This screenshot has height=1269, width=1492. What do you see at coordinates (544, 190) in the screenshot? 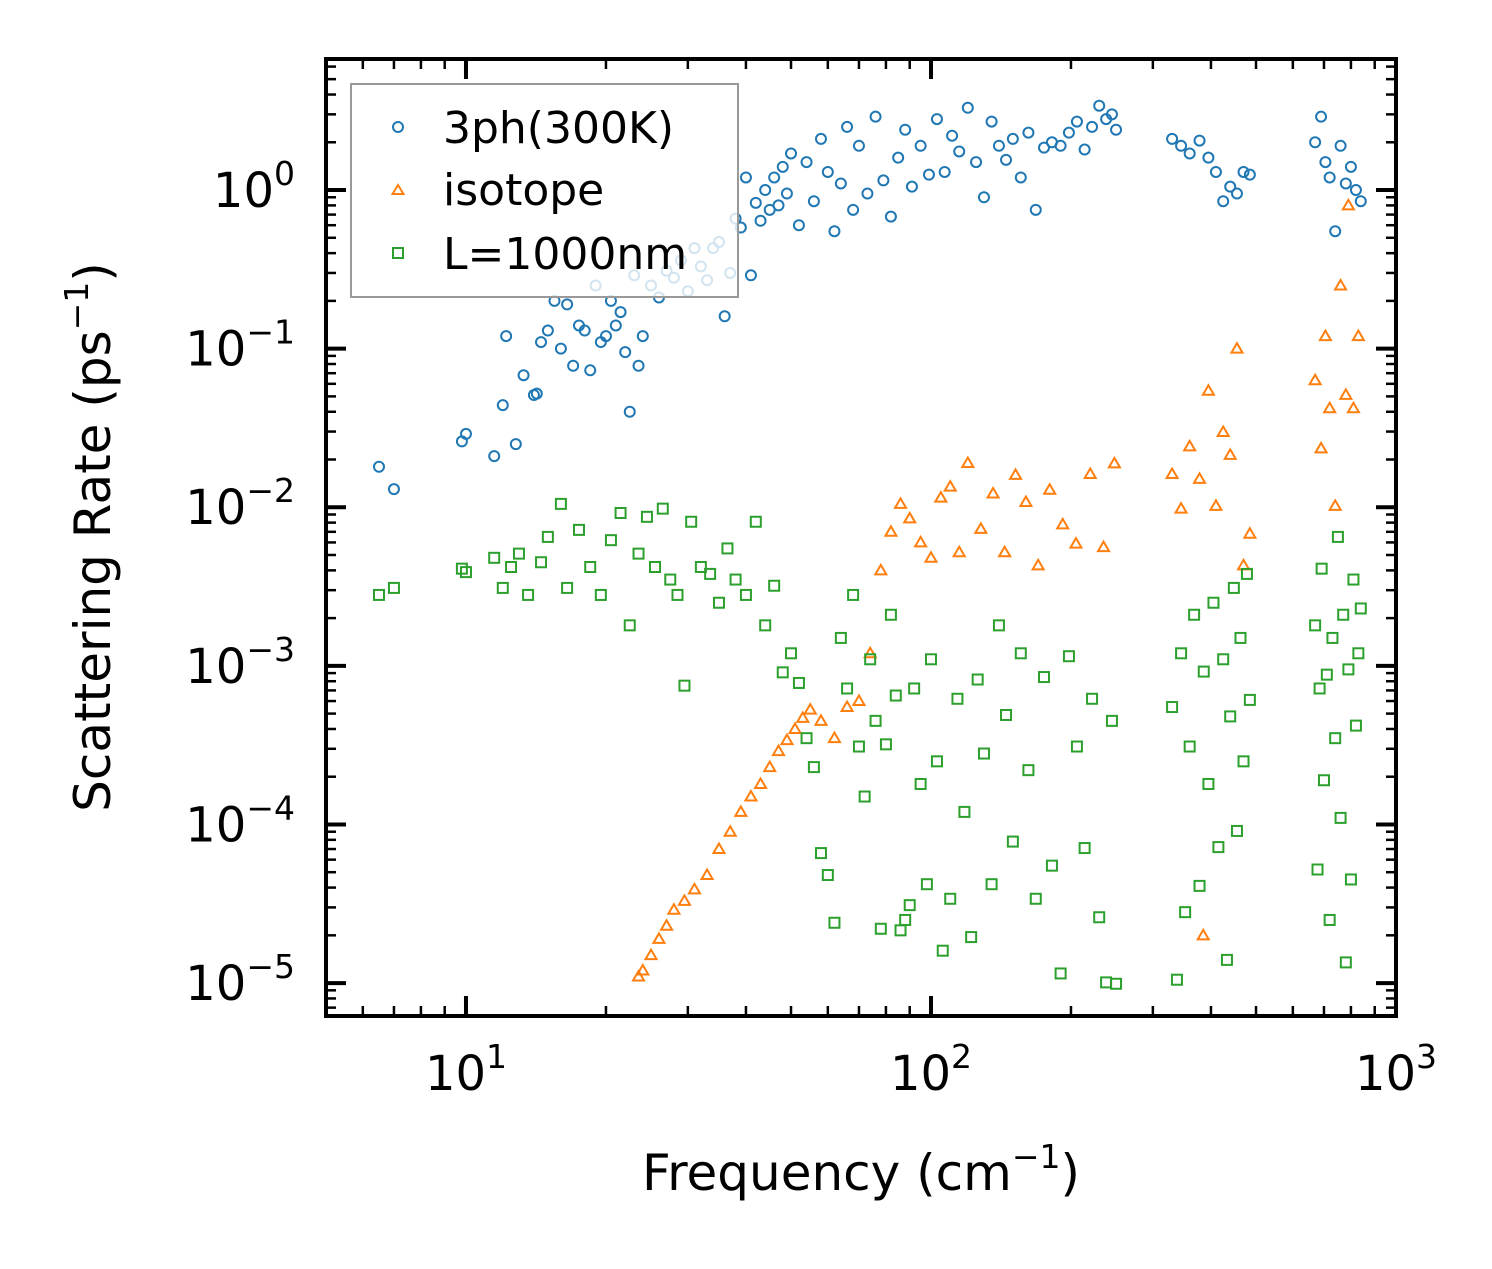
I see `legend: 3ph(300K) isotope L=1000nm` at bounding box center [544, 190].